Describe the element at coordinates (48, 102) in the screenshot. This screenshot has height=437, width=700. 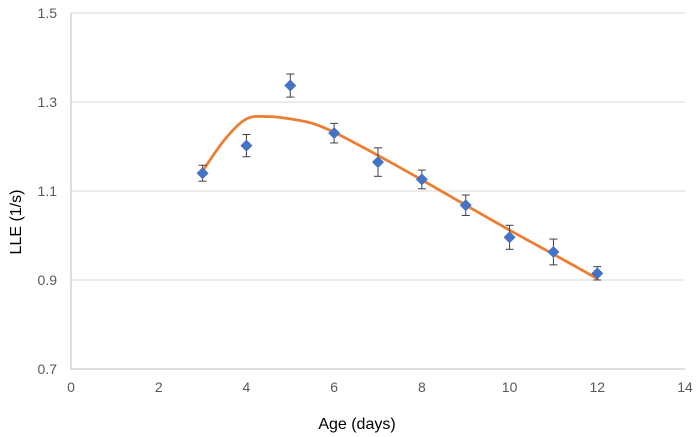
I see `y-tick-label: 1.3` at that location.